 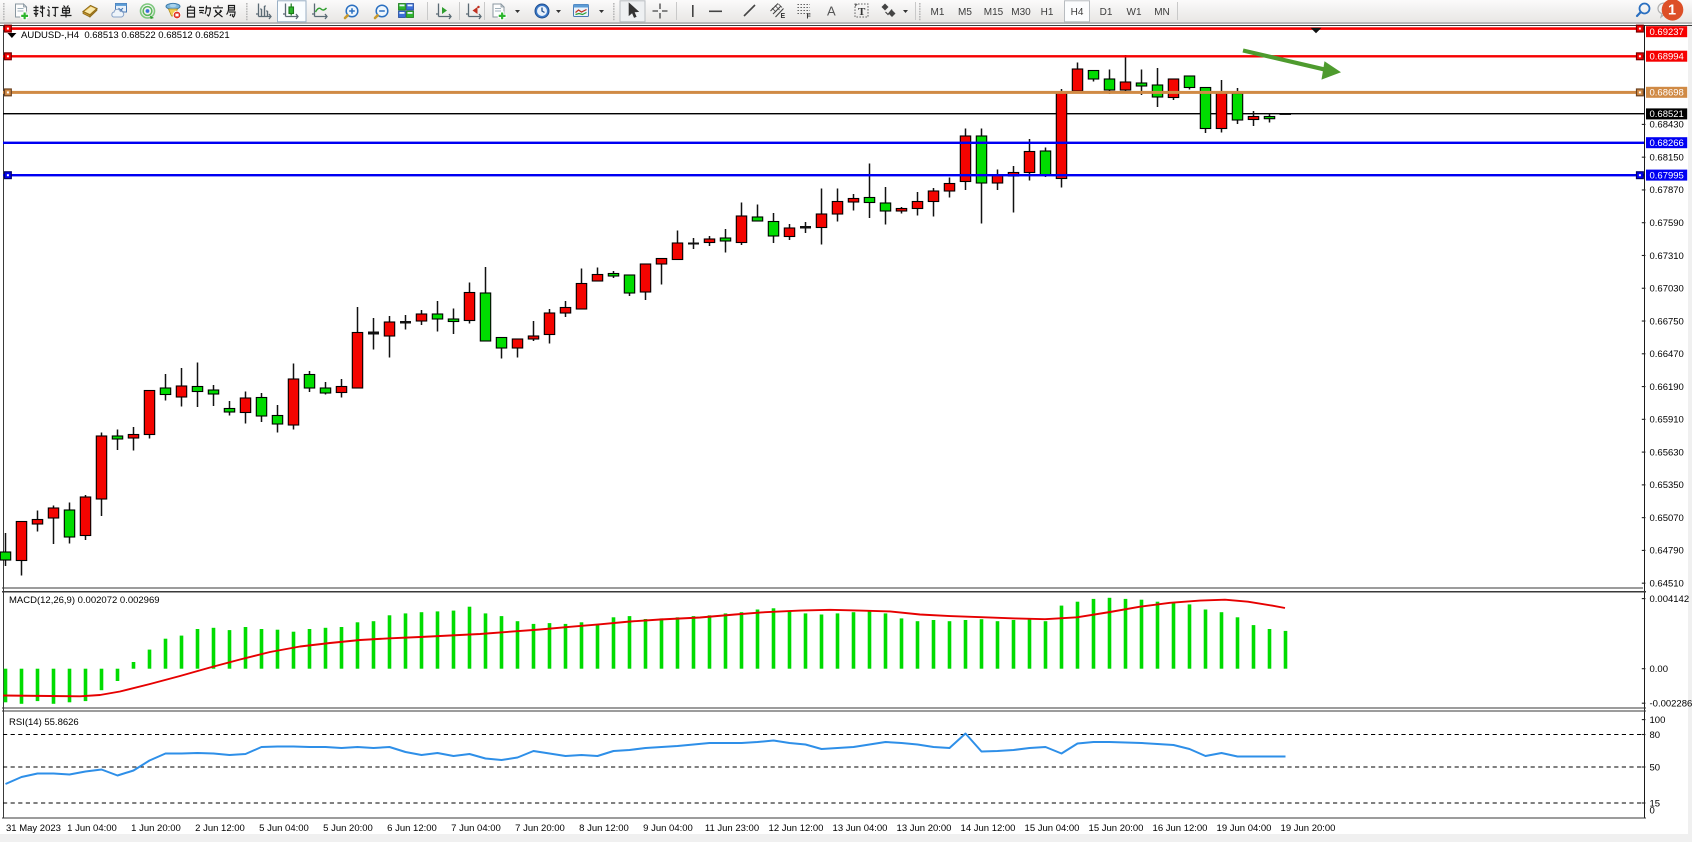 What do you see at coordinates (1667, 175) in the screenshot?
I see `svg-text: 0.67995` at bounding box center [1667, 175].